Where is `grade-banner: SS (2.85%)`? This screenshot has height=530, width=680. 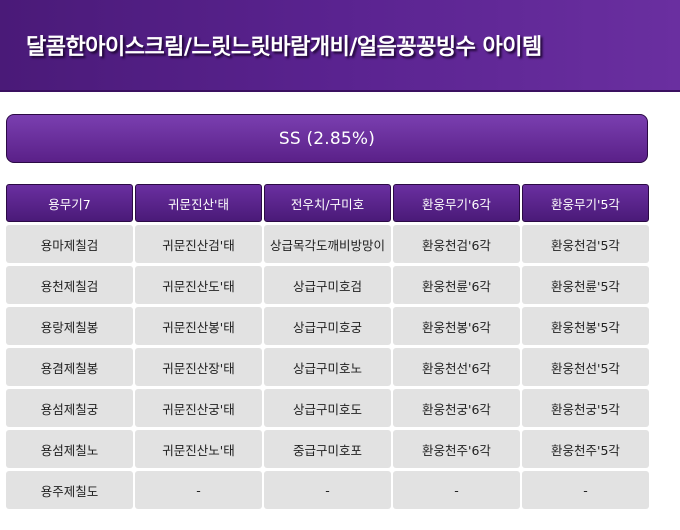
grade-banner: SS (2.85%) is located at coordinates (327, 138).